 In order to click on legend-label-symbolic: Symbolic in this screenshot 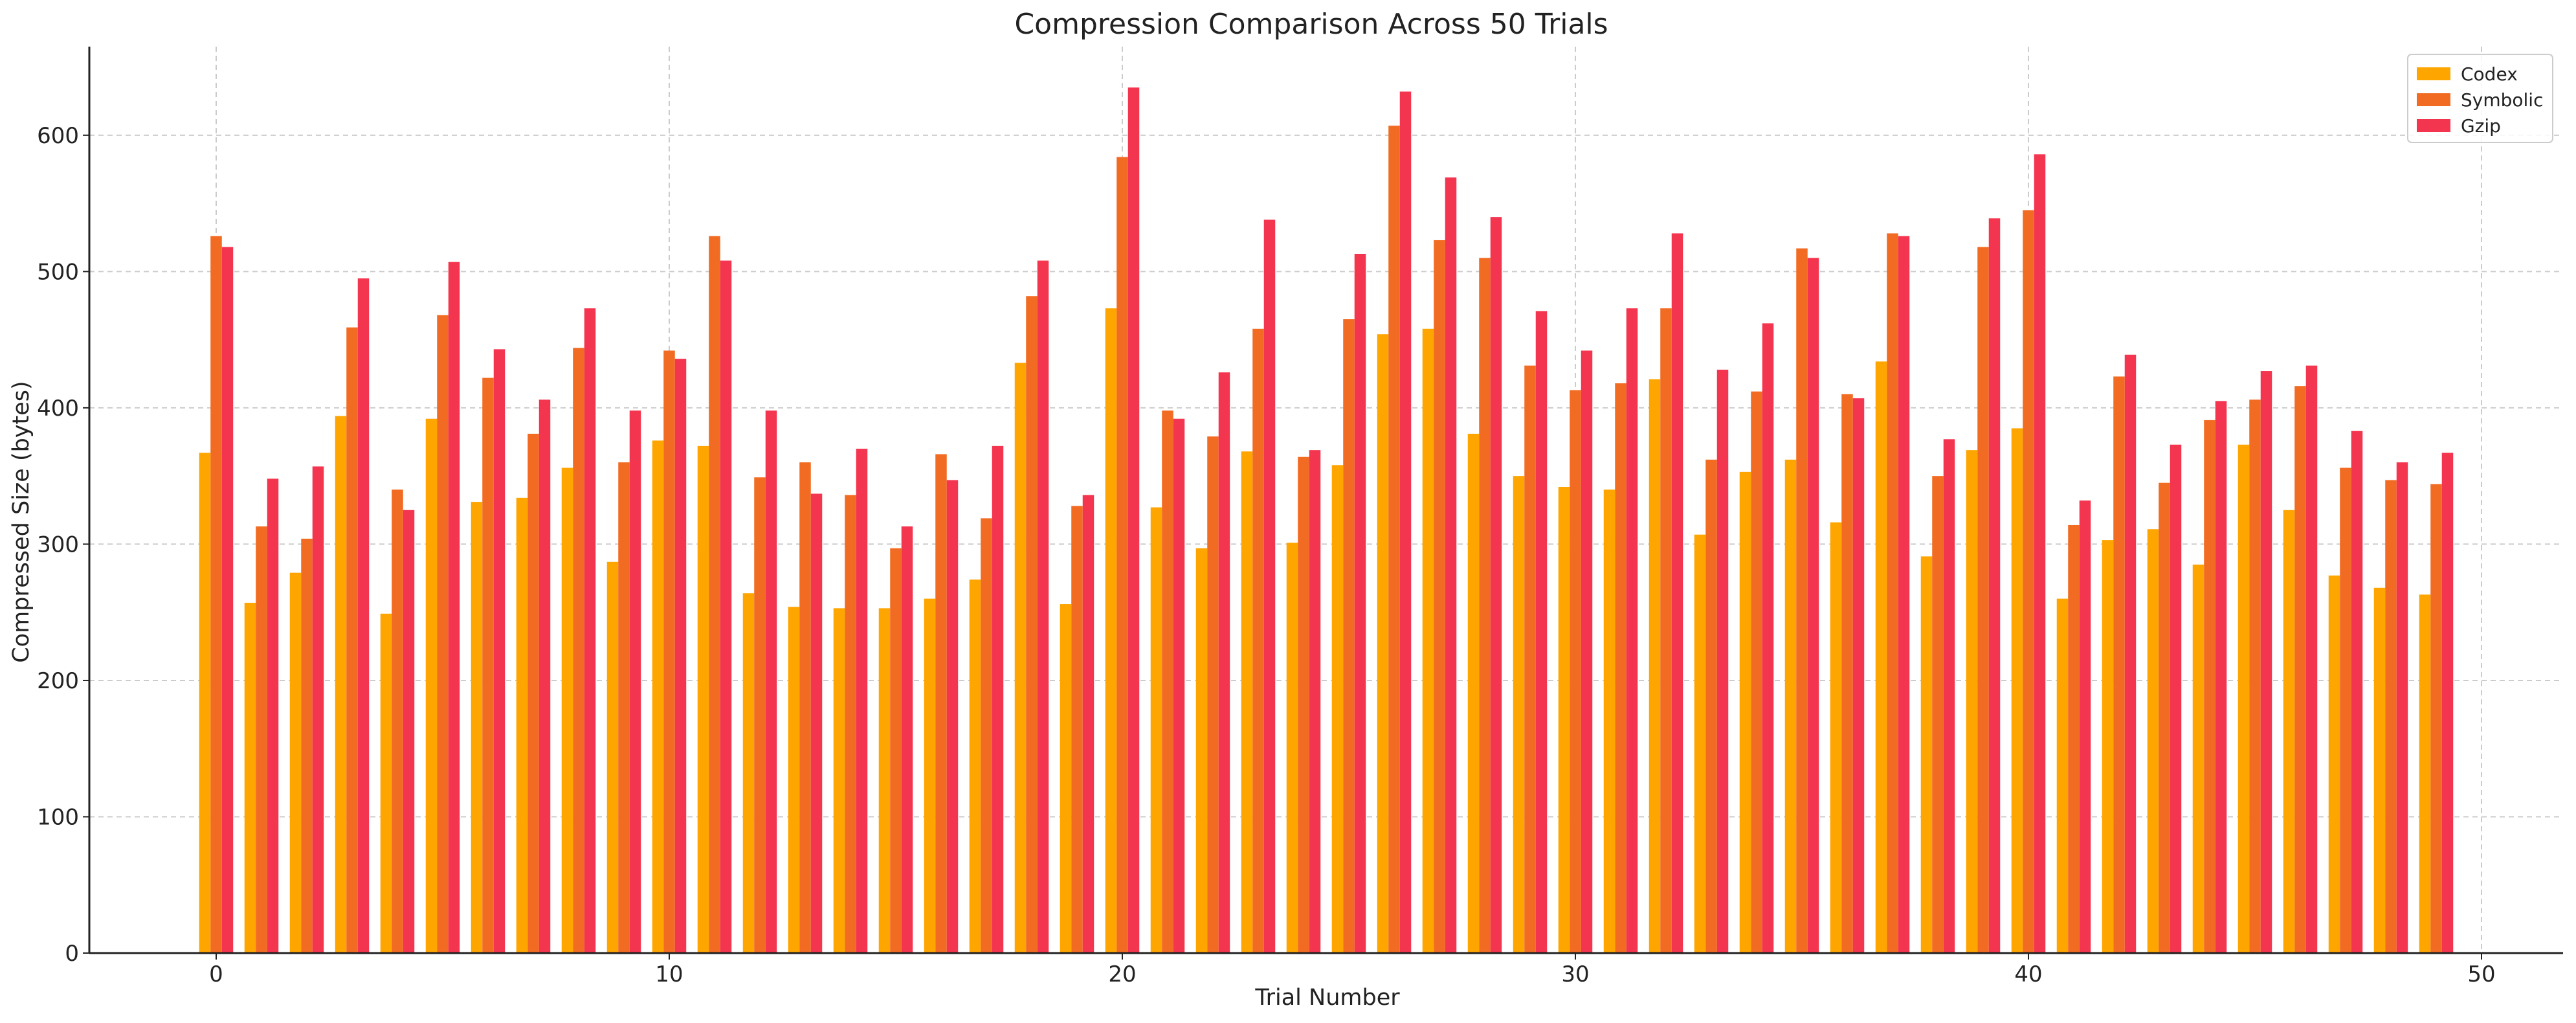, I will do `click(2502, 100)`.